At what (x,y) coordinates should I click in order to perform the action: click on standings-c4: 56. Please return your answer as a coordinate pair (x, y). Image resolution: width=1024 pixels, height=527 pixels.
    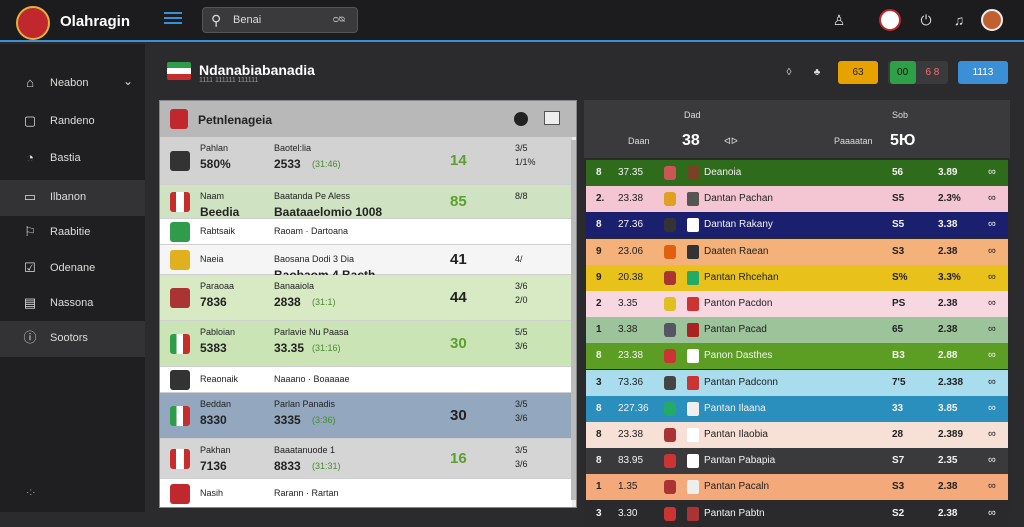
    Looking at the image, I should click on (898, 172).